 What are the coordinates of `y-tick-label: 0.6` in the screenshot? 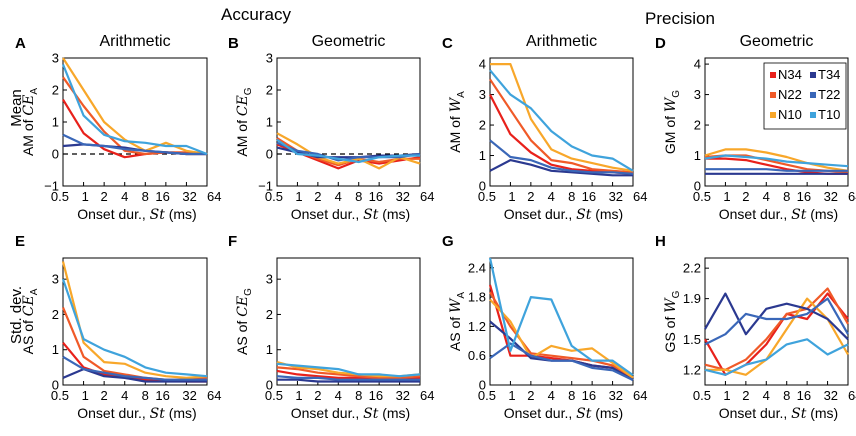 It's located at (477, 355).